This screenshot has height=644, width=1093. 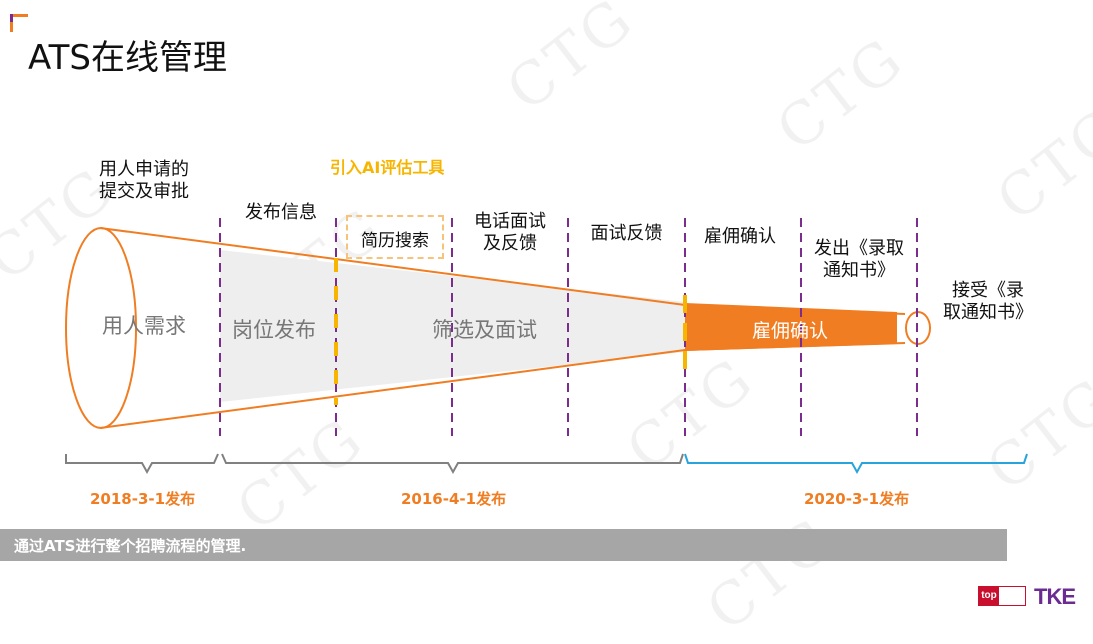 I want to click on step-phone-interview-line2: 及反馈, so click(x=510, y=243).